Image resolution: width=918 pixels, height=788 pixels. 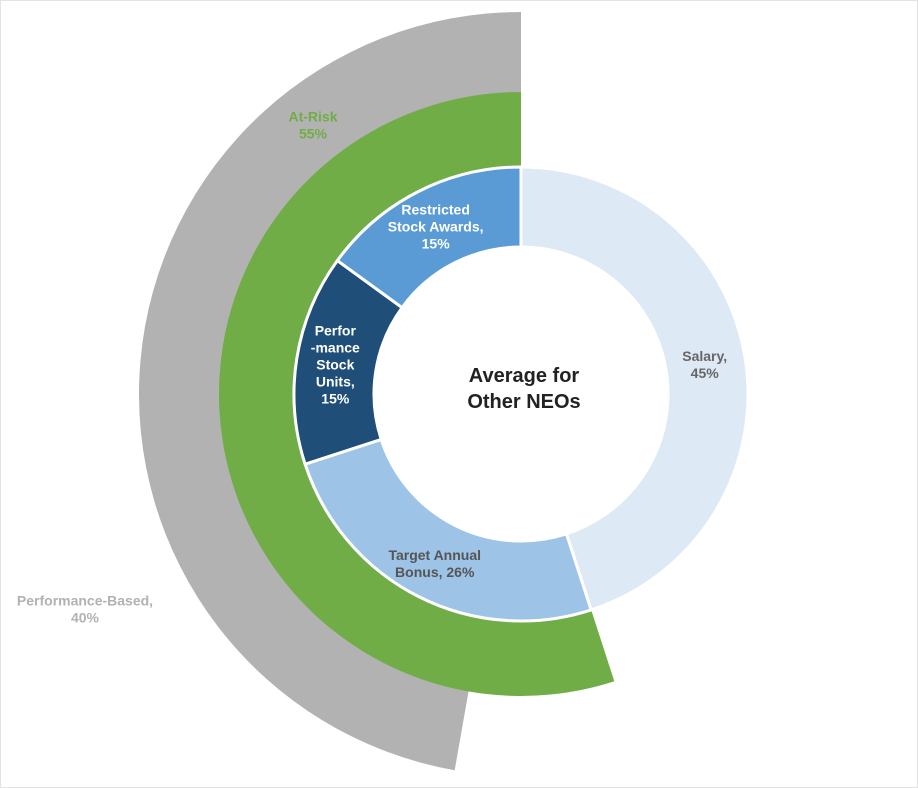 I want to click on inner-label-salary: Salary, 45%, so click(x=704, y=364).